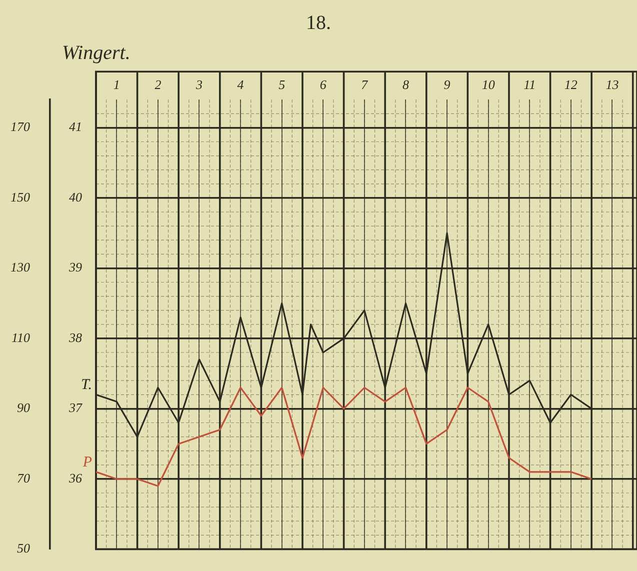 The height and width of the screenshot is (571, 637). What do you see at coordinates (23, 408) in the screenshot?
I see `y2-tick-label: 90` at bounding box center [23, 408].